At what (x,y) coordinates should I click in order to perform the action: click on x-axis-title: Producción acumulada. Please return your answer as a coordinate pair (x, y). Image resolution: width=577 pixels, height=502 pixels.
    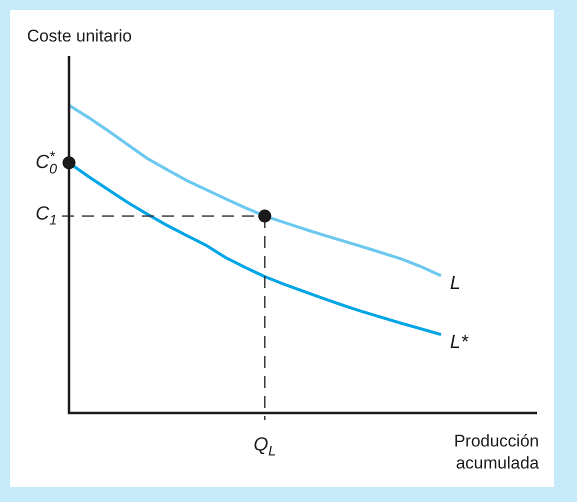
    Looking at the image, I should click on (497, 452).